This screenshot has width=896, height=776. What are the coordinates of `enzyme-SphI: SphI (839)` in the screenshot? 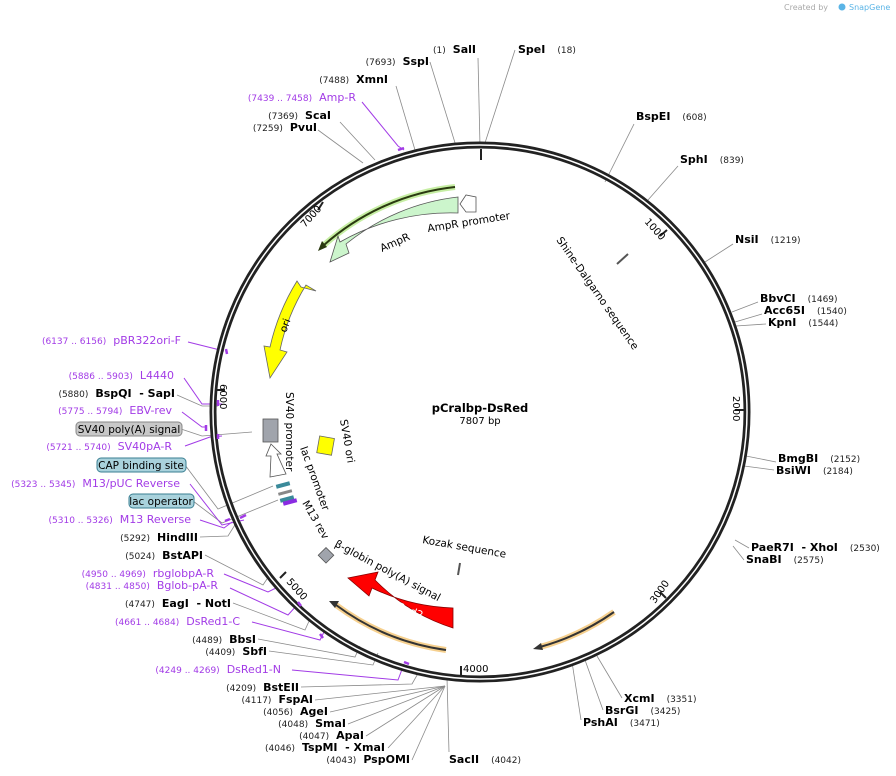 It's located at (712, 159).